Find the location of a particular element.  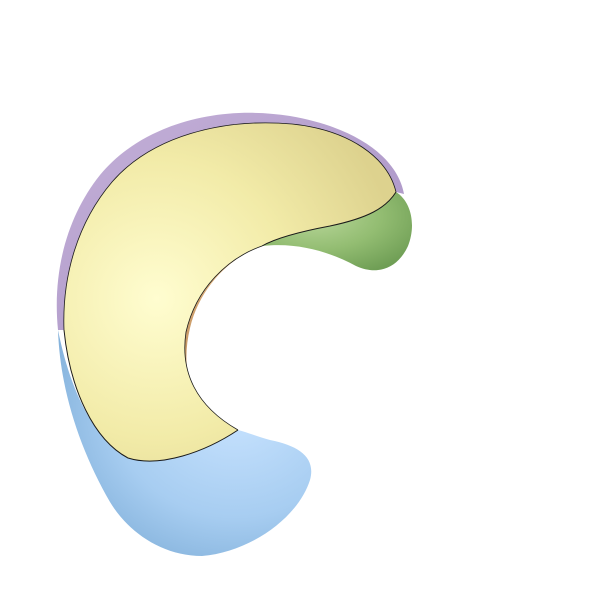

seam-line-lower is located at coordinates (151, 395).